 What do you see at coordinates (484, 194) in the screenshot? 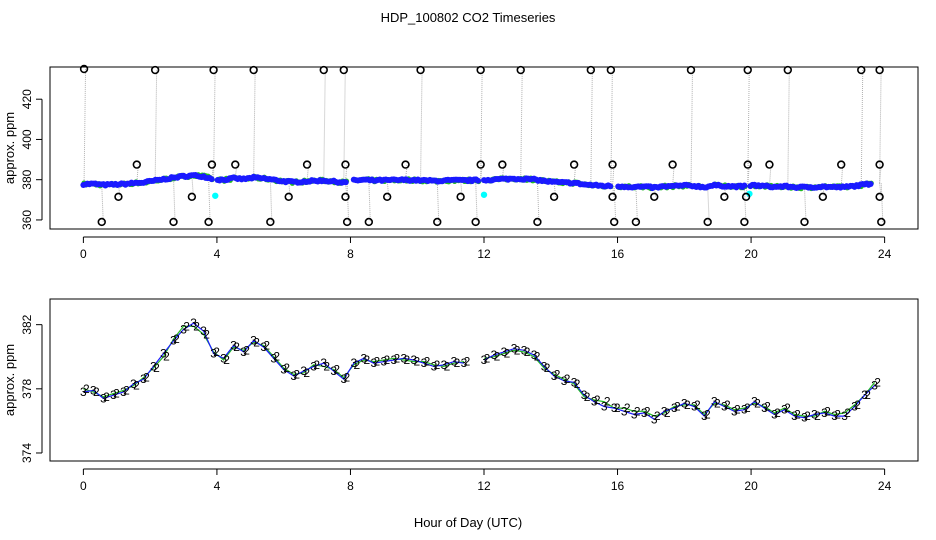
I see `series-cyan-point` at bounding box center [484, 194].